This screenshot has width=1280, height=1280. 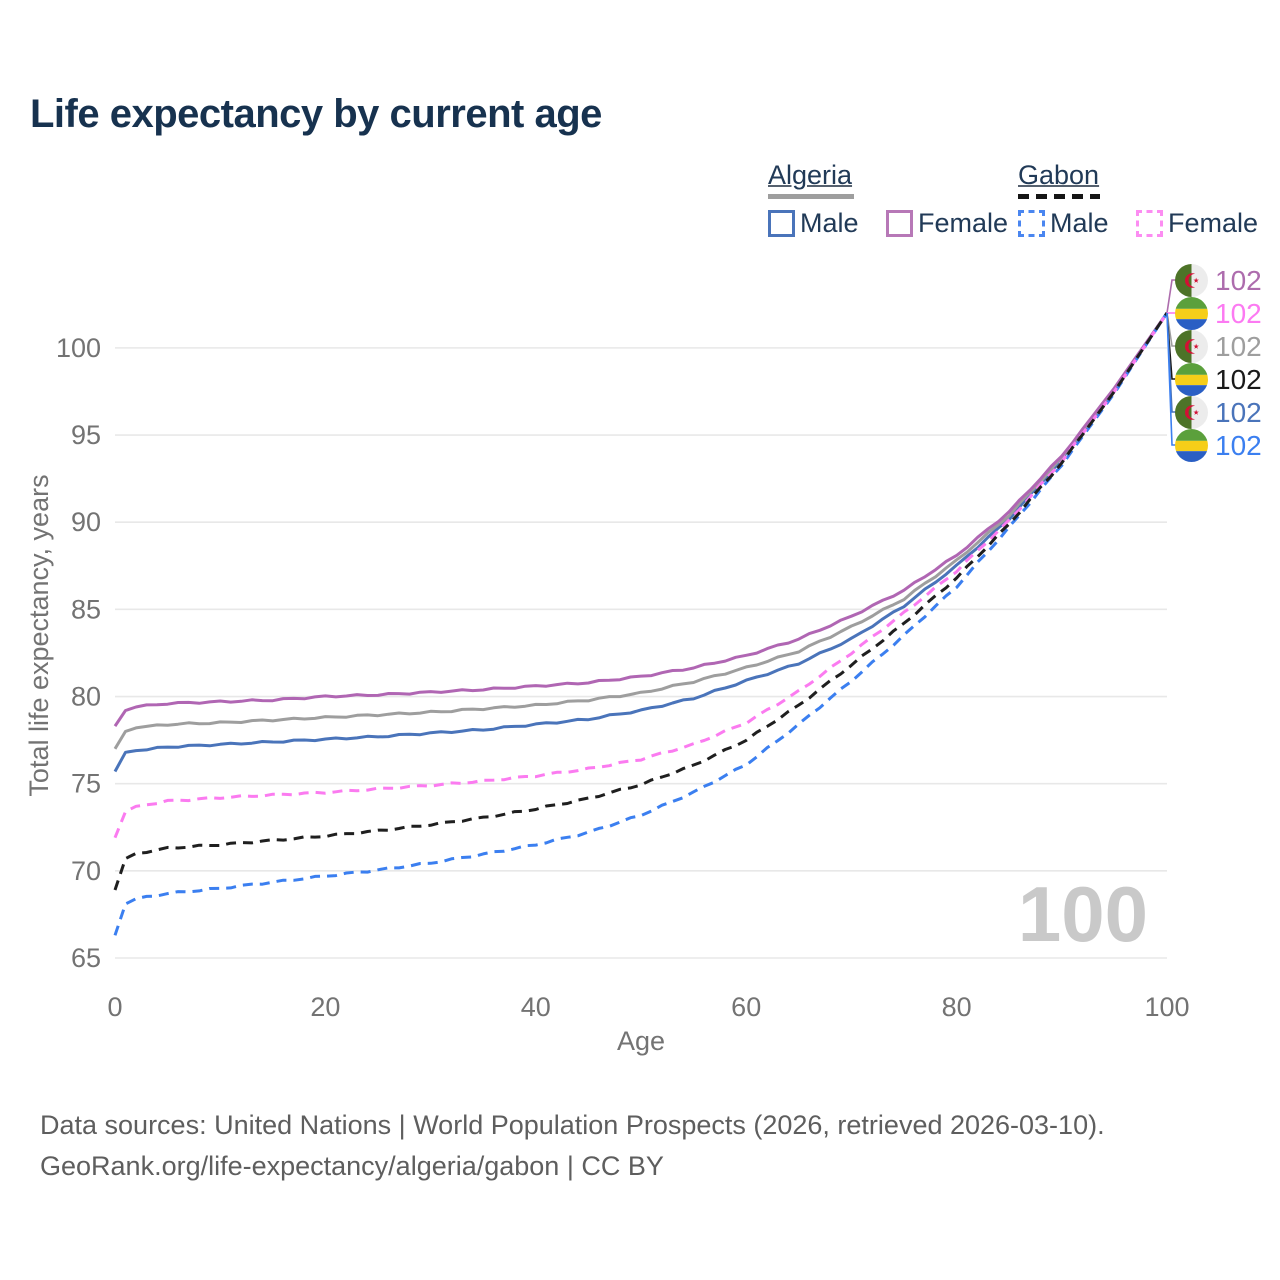 What do you see at coordinates (1238, 280) in the screenshot?
I see `endpoint-value-algeria-female: 102` at bounding box center [1238, 280].